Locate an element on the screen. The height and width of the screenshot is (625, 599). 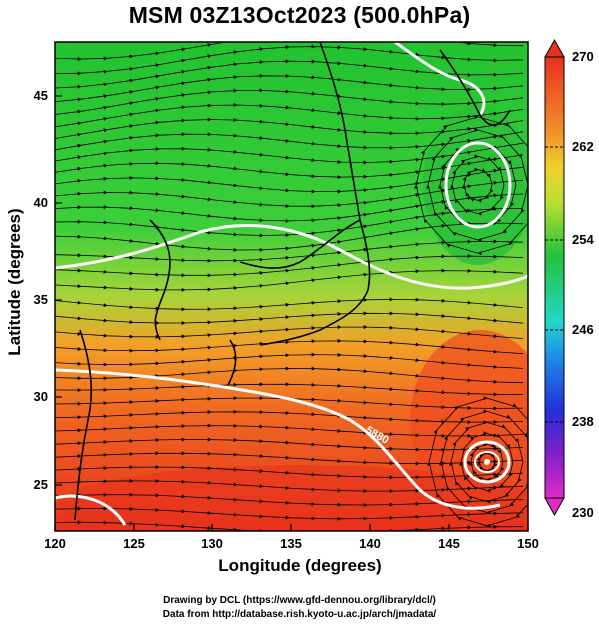
x-tick-label: 140 is located at coordinates (370, 543).